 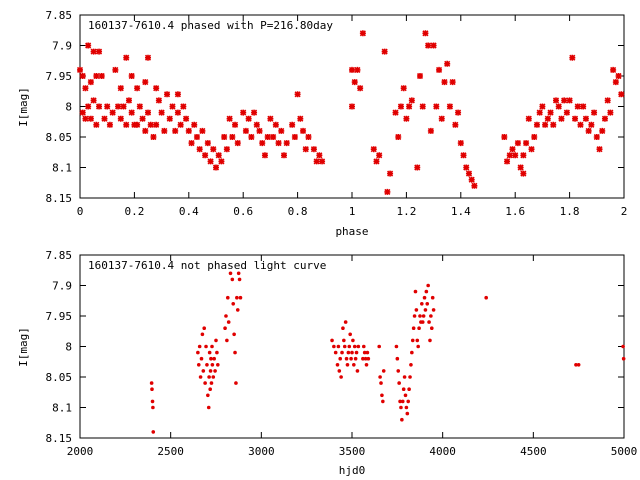 I want to click on unphased-x-tick-label: 3000, so click(x=261, y=451).